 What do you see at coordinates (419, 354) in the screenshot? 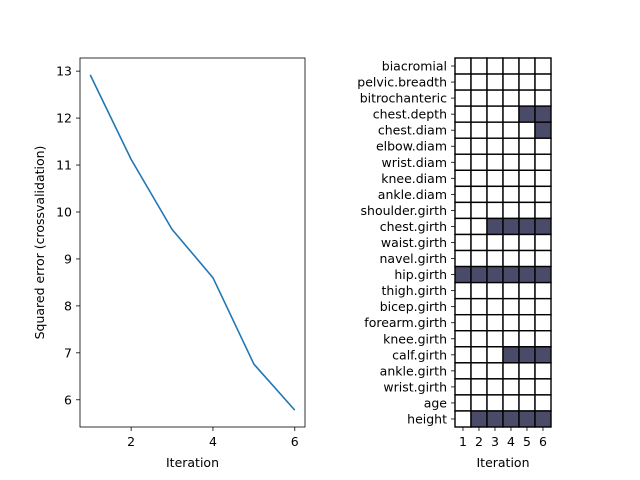
I see `heatmap-row-label: calf.girth` at bounding box center [419, 354].